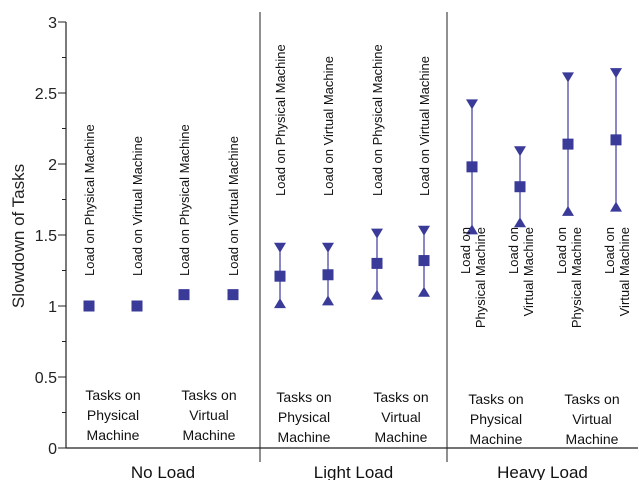  I want to click on group-label: Light Load, so click(353, 471).